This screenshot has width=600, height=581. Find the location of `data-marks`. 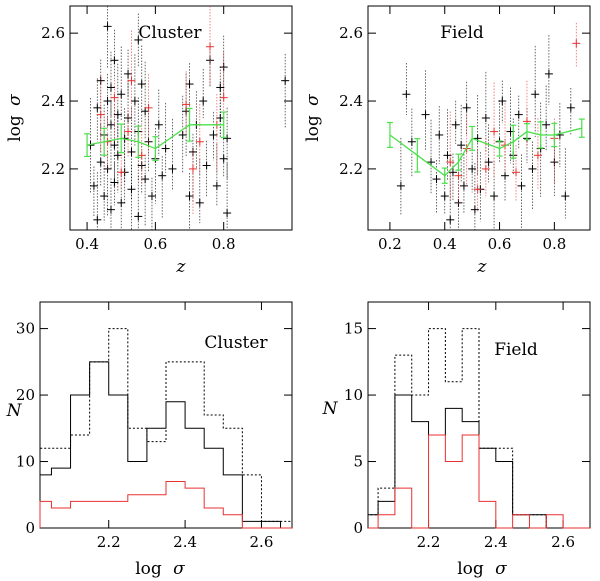

data-marks is located at coordinates (187, 118).